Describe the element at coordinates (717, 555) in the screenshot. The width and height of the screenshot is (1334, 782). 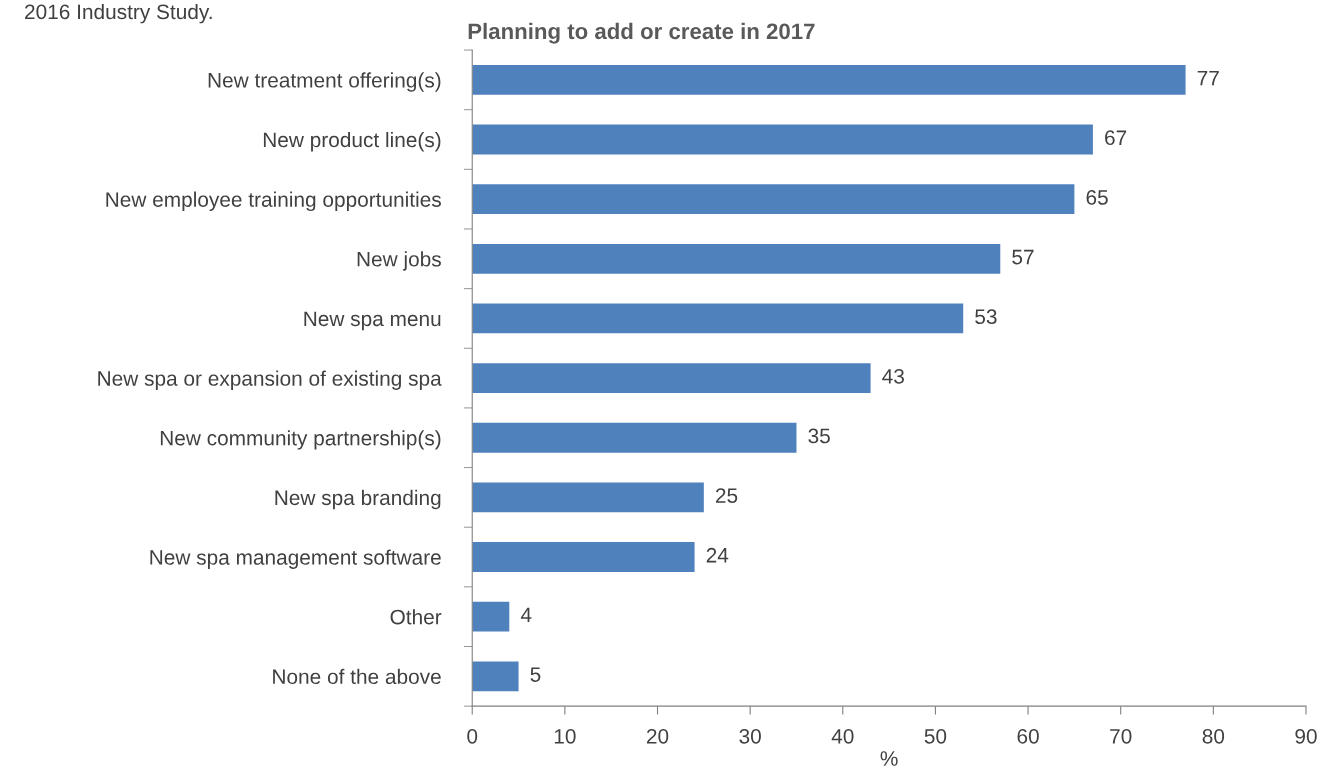
I see `data-label: 24` at that location.